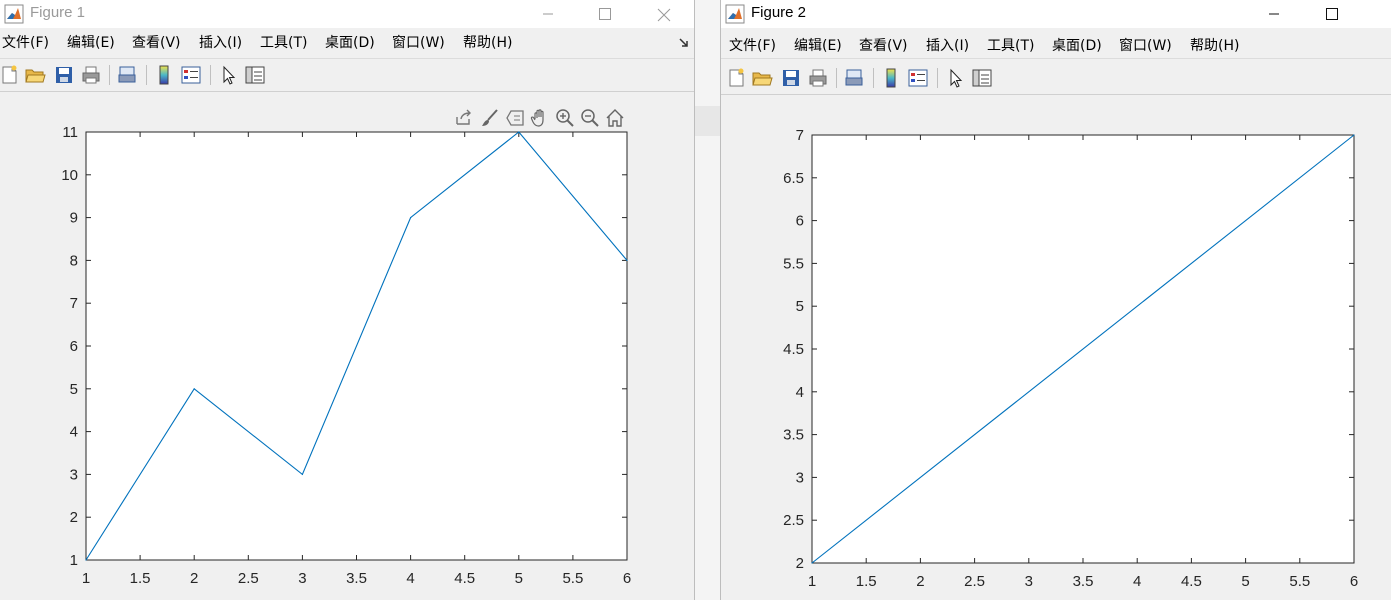 The width and height of the screenshot is (1391, 600). I want to click on x-tick-label: 1.5, so click(866, 581).